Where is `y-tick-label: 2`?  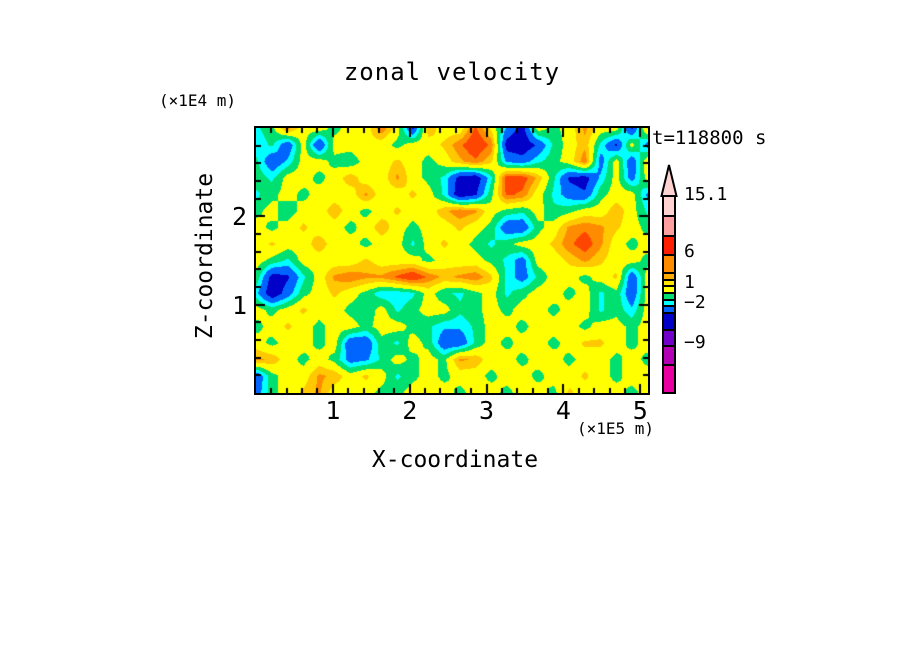
y-tick-label: 2 is located at coordinates (239, 217).